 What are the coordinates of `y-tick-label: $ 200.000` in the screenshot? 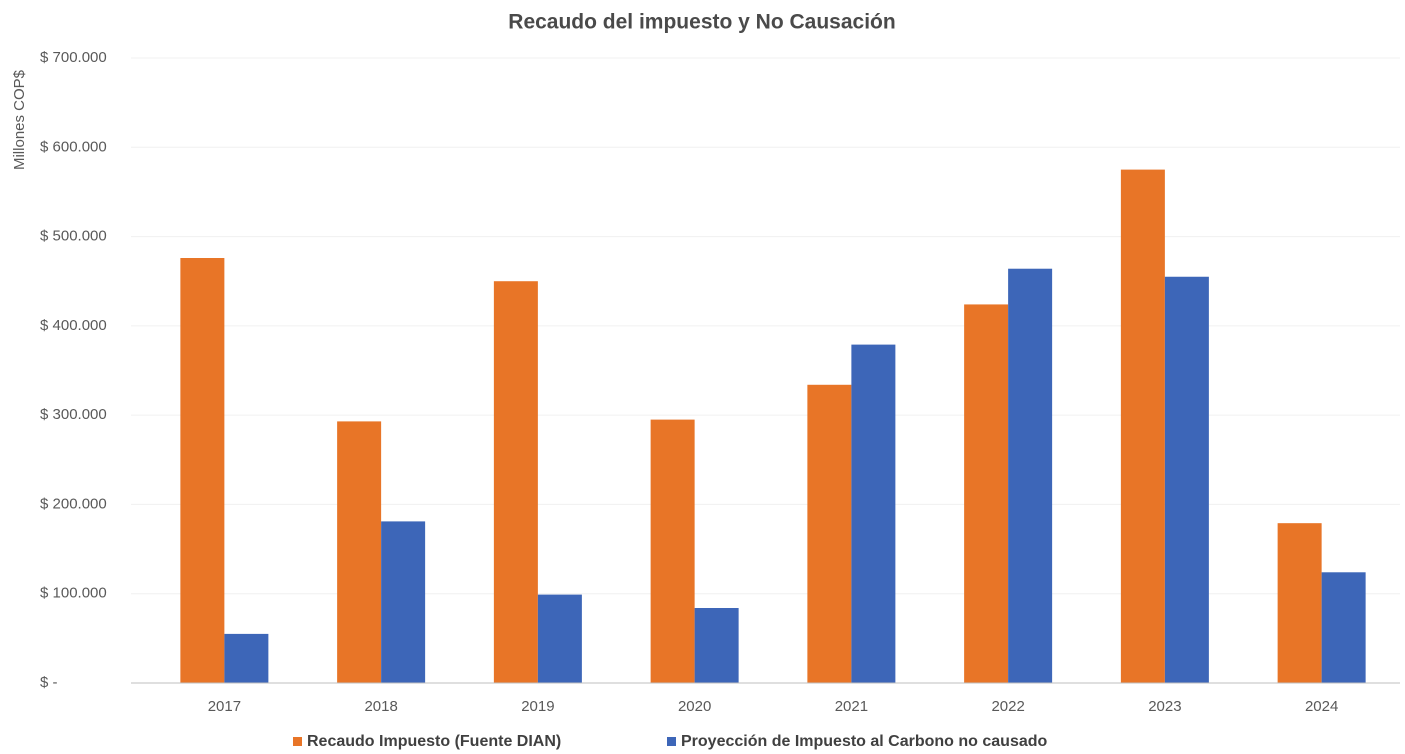 It's located at (73, 503).